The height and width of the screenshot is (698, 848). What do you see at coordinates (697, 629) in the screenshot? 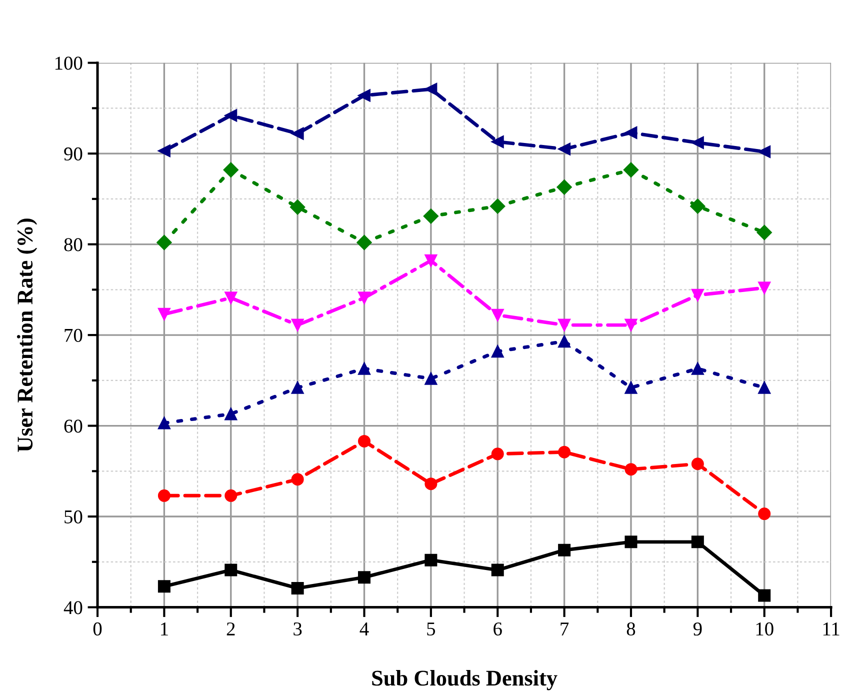
I see `x-tick-label: 9` at bounding box center [697, 629].